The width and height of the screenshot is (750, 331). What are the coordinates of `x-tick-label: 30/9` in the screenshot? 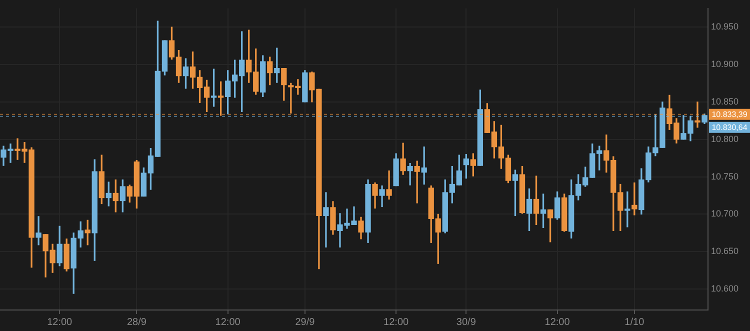 It's located at (466, 322).